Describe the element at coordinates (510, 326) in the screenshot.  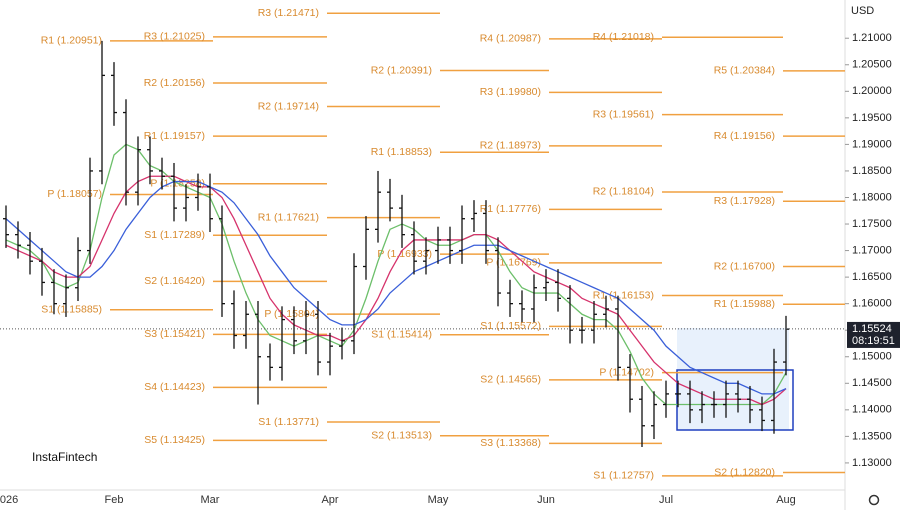
I see `pivot-label: S1 (1.15572)` at that location.